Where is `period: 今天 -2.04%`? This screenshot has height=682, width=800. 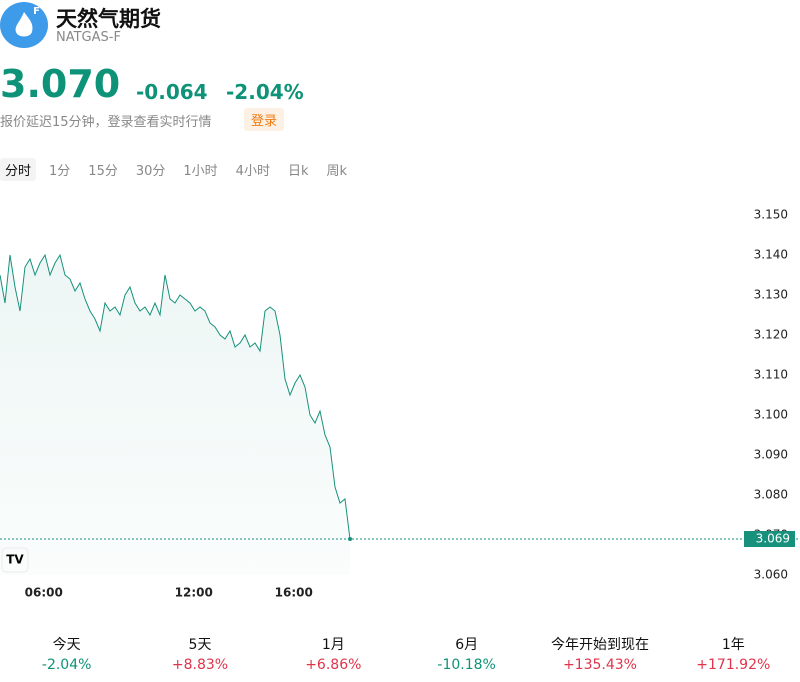 period: 今天 -2.04% is located at coordinates (66, 653).